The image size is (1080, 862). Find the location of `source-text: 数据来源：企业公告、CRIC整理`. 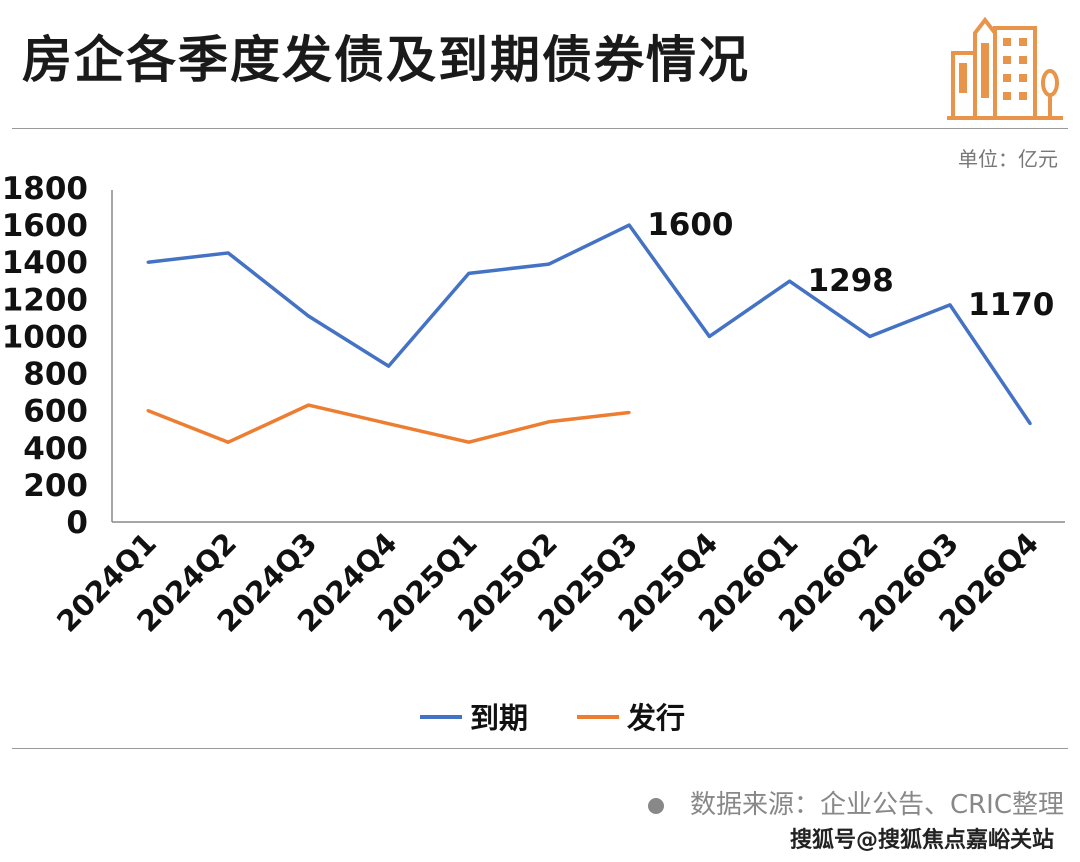

source-text: 数据来源：企业公告、CRIC整理 is located at coordinates (876, 805).